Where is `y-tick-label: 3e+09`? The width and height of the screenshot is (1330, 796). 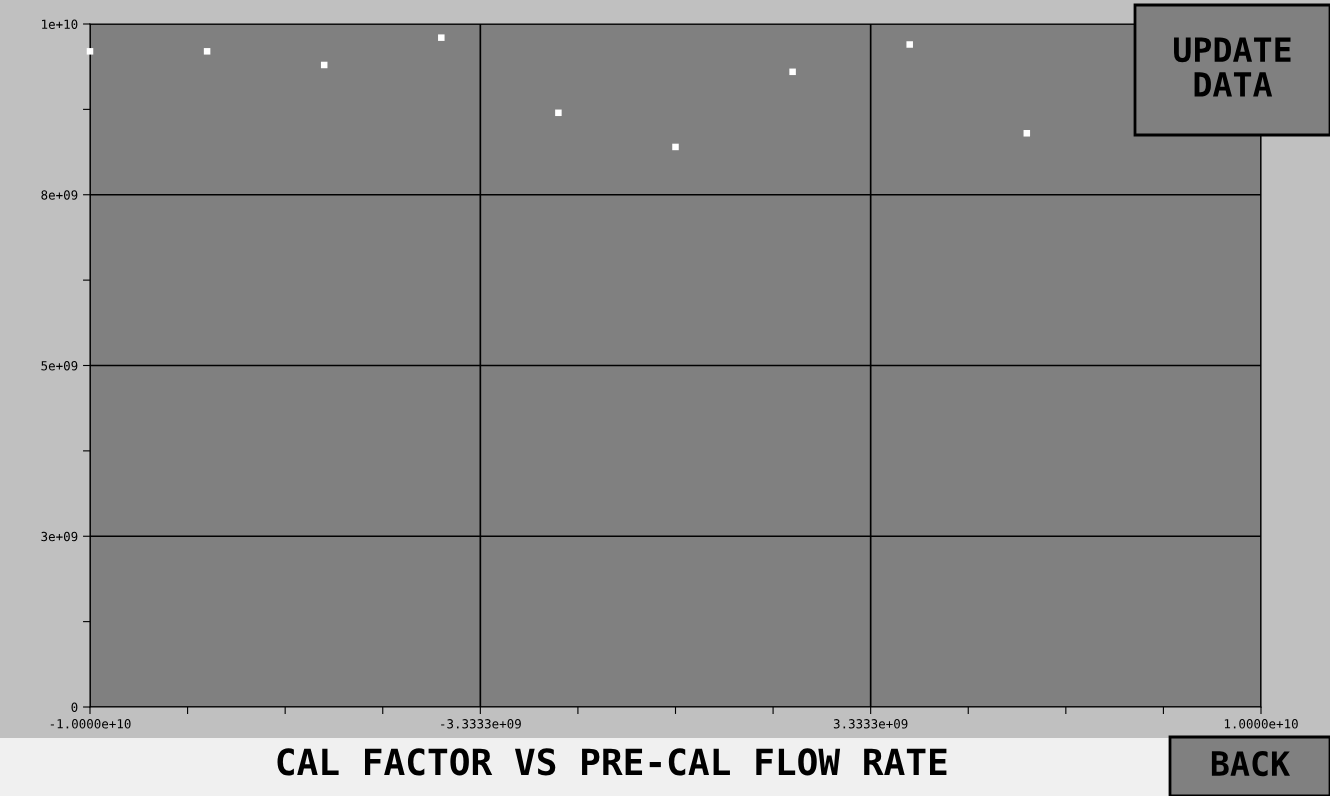
y-tick-label: 3e+09 is located at coordinates (59, 536).